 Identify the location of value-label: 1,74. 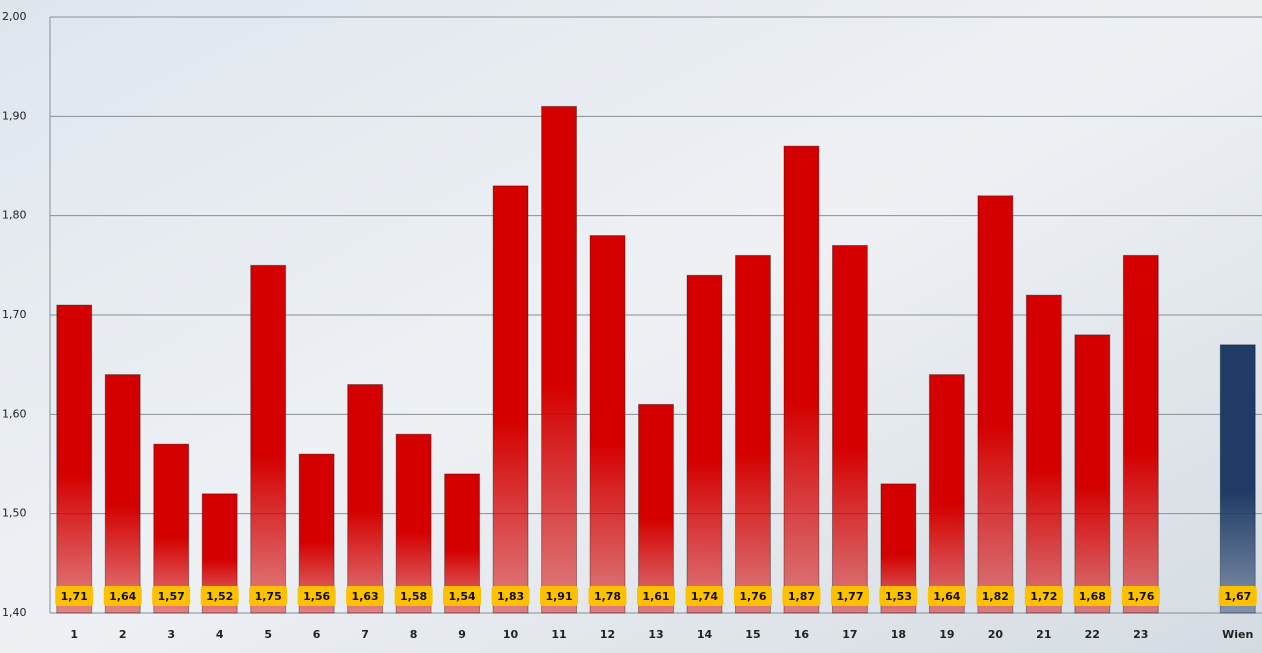
(704, 596).